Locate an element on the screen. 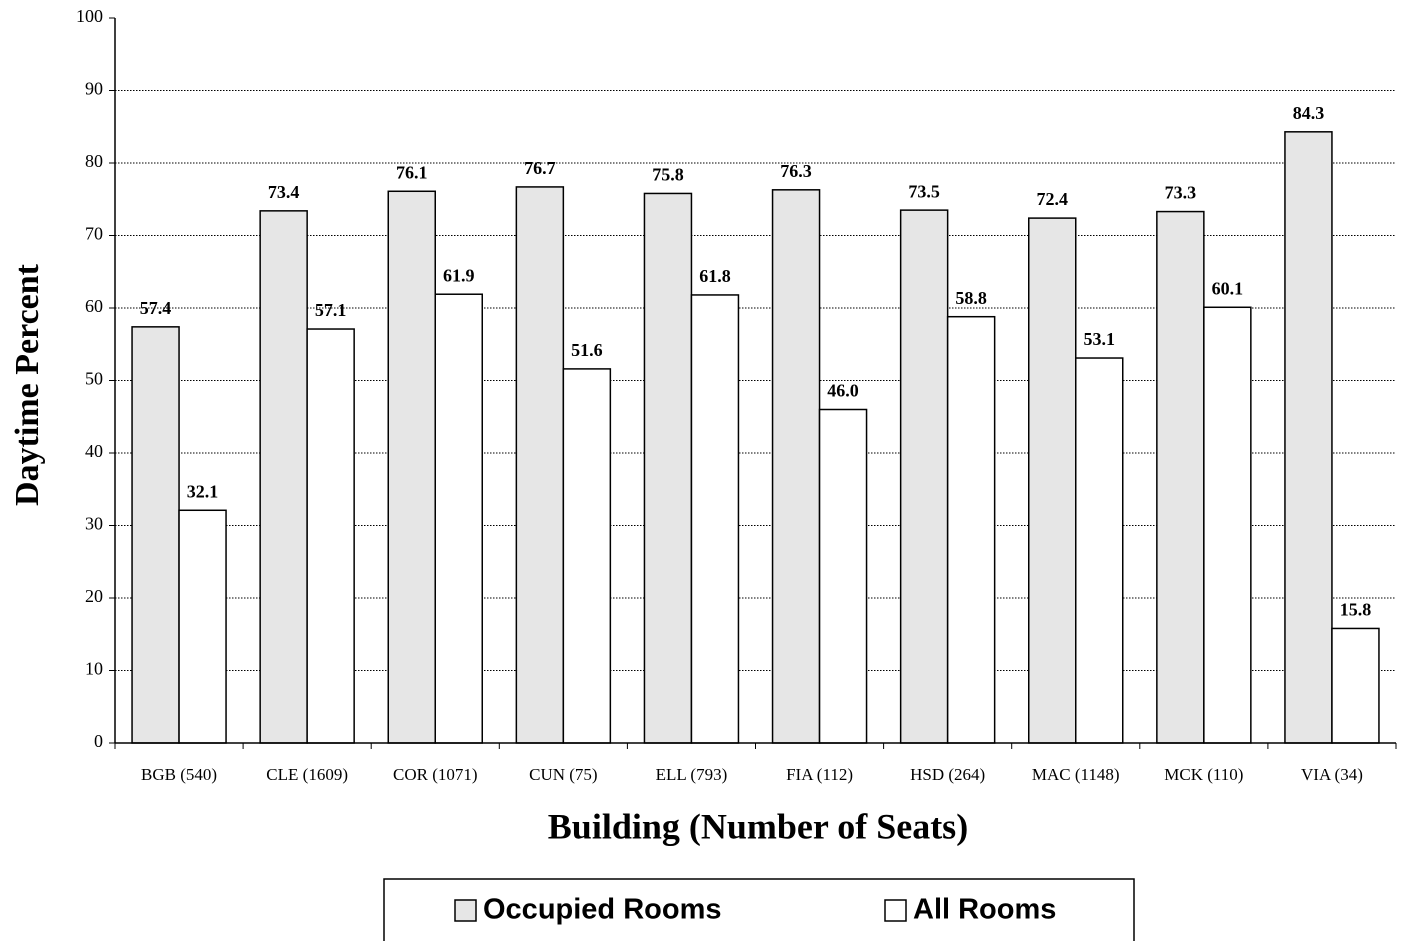 Image resolution: width=1403 pixels, height=941 pixels. data-label: 51.6 is located at coordinates (587, 350).